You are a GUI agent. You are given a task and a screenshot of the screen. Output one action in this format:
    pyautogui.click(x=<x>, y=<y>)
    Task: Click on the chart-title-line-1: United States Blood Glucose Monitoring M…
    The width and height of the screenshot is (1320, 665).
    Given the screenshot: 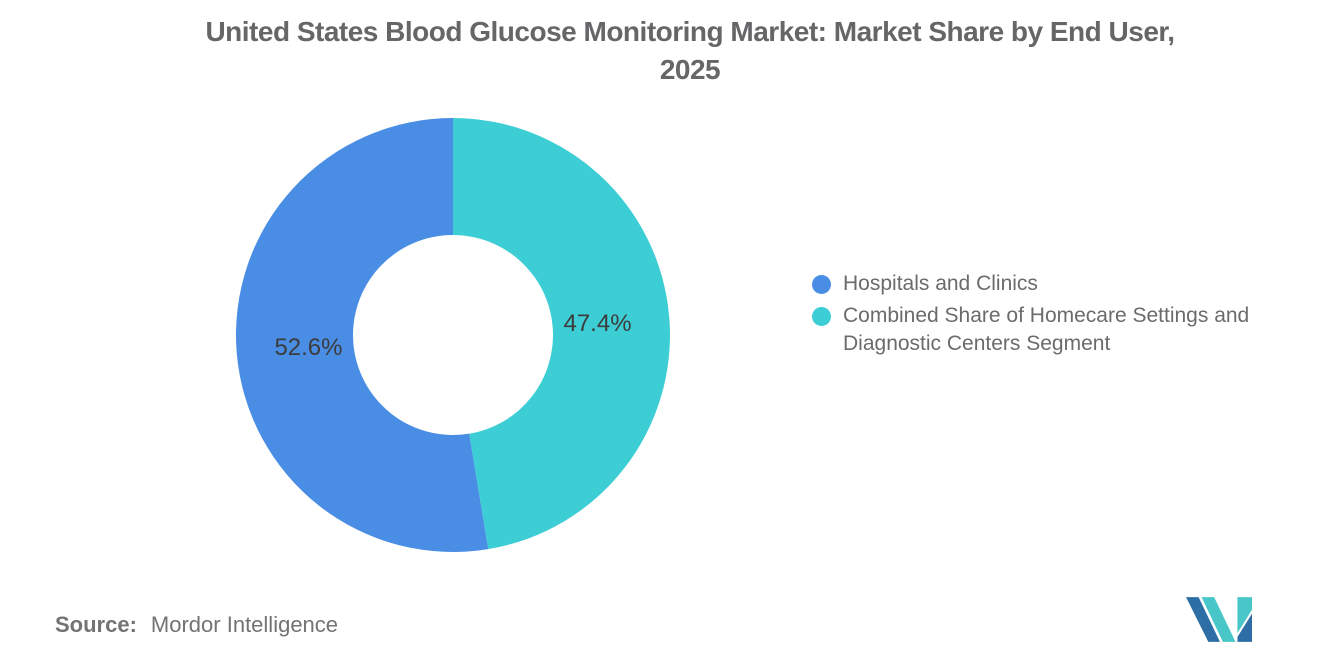 What is the action you would take?
    pyautogui.click(x=690, y=31)
    